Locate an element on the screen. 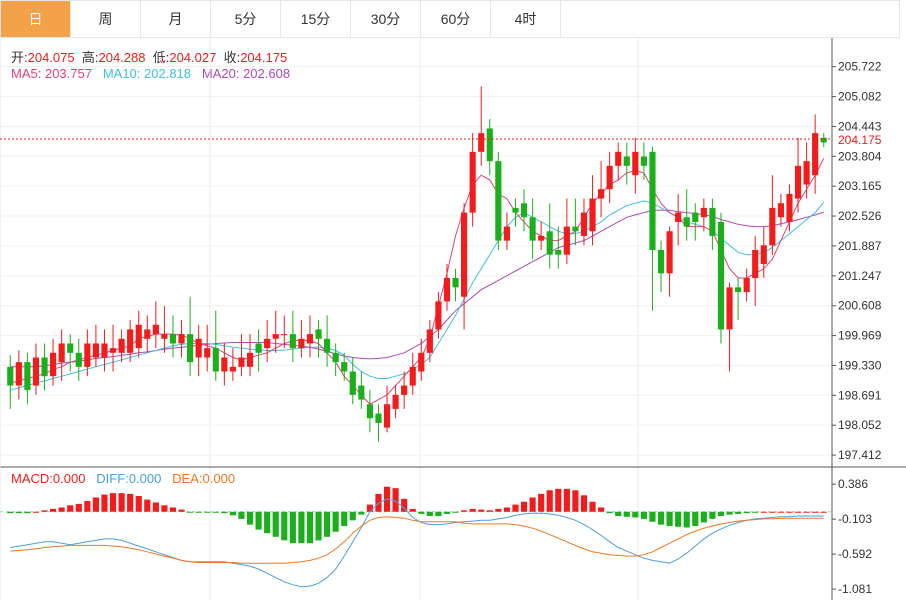 The image size is (906, 600). dea-label: DEA: is located at coordinates (187, 478).